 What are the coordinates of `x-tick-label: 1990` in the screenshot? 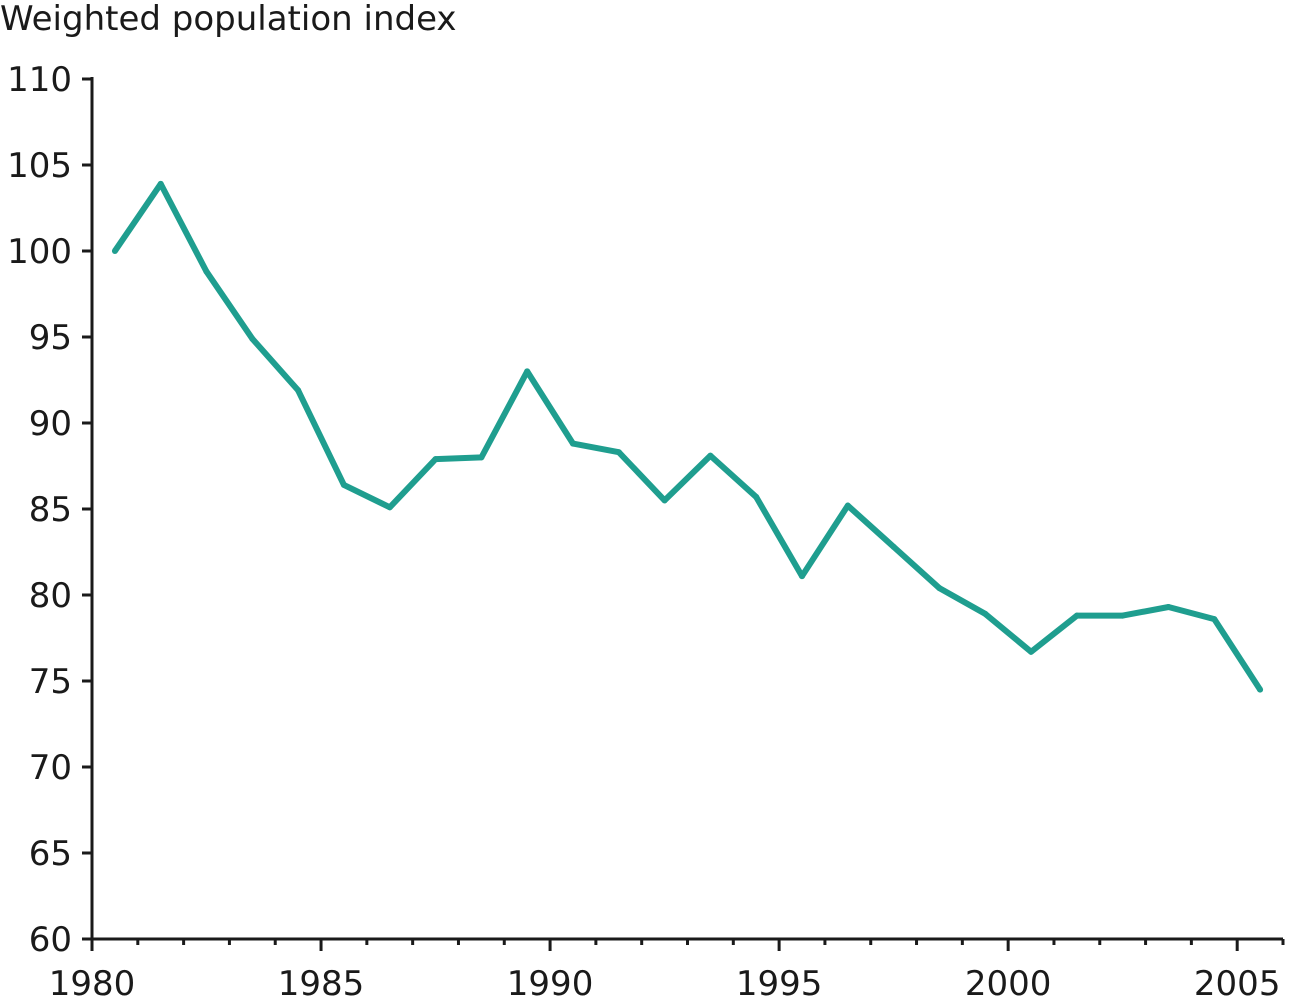 It's located at (550, 983).